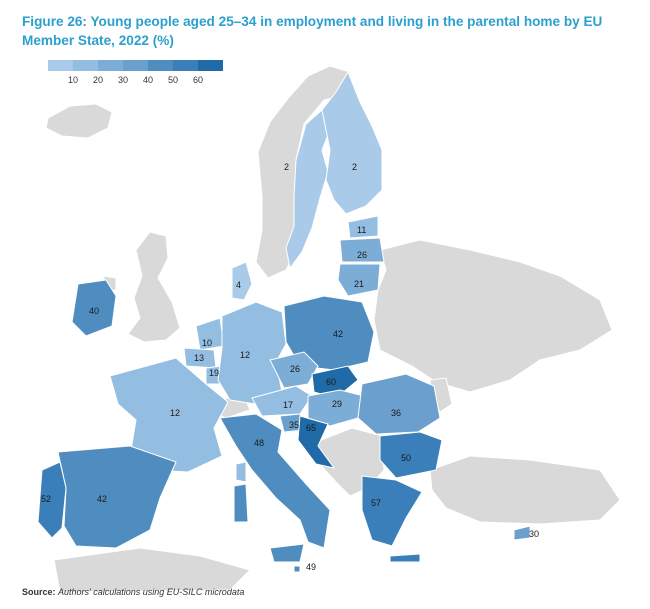 The height and width of the screenshot is (609, 650). I want to click on slovakia-region, so click(335, 382).